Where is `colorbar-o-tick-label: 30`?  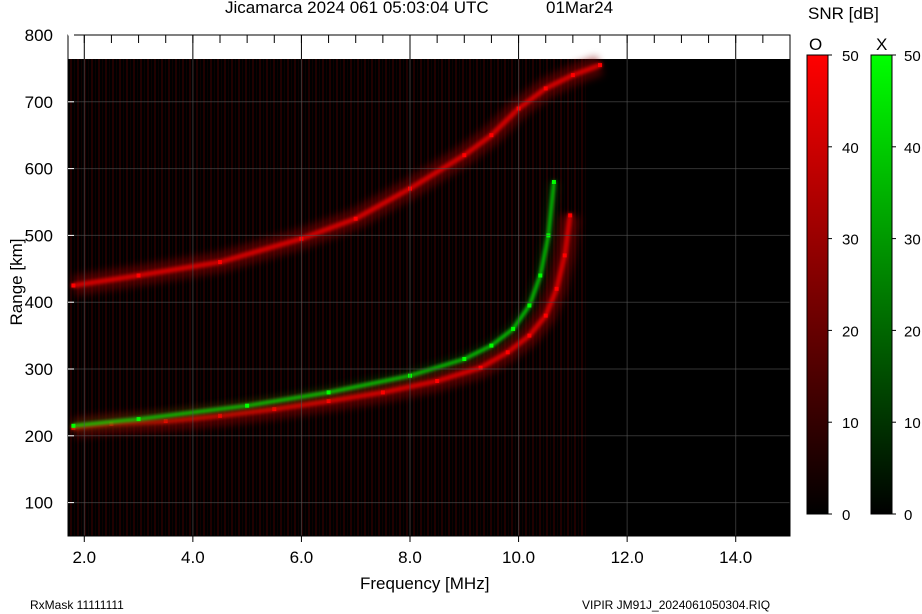
colorbar-o-tick-label: 30 is located at coordinates (850, 240).